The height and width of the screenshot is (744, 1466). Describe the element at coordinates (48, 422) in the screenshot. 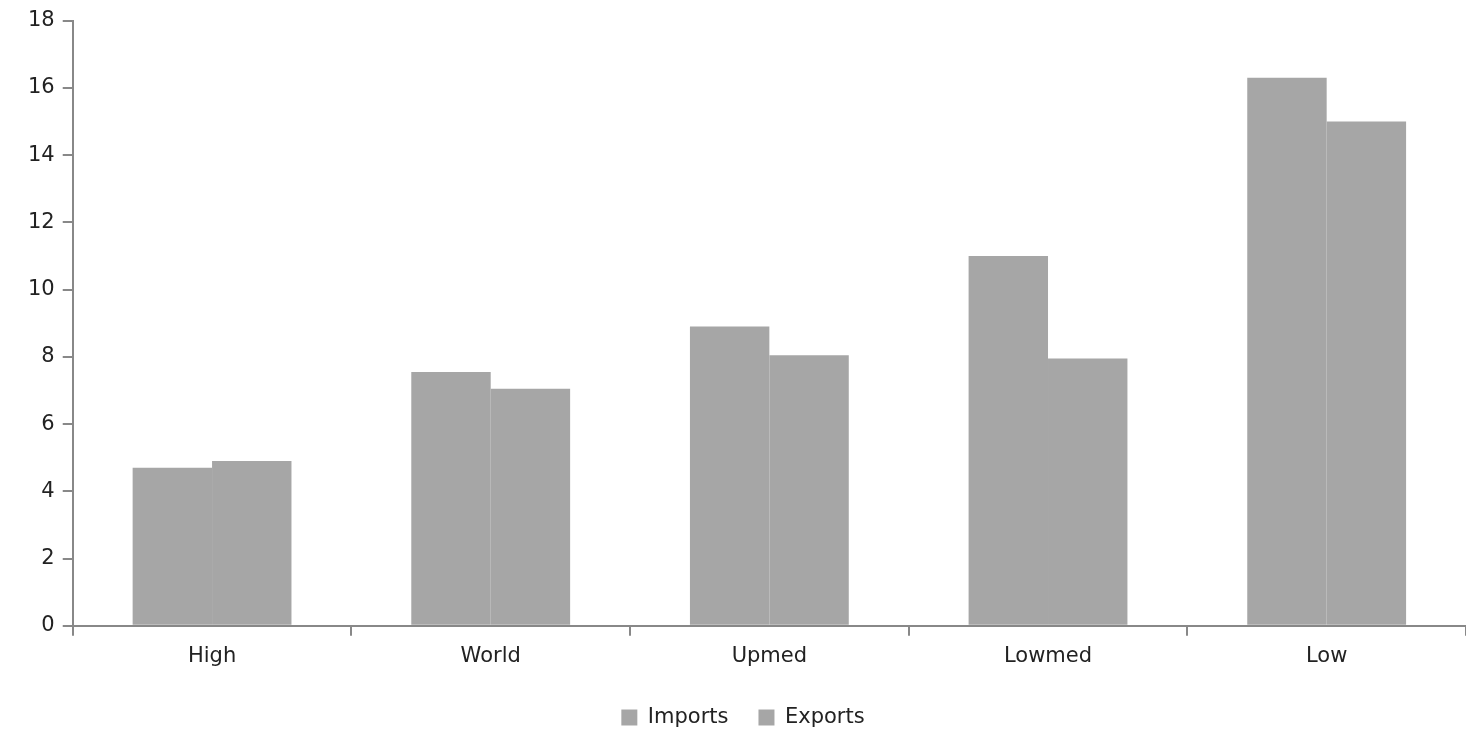

I see `y-tick-label: 6` at that location.